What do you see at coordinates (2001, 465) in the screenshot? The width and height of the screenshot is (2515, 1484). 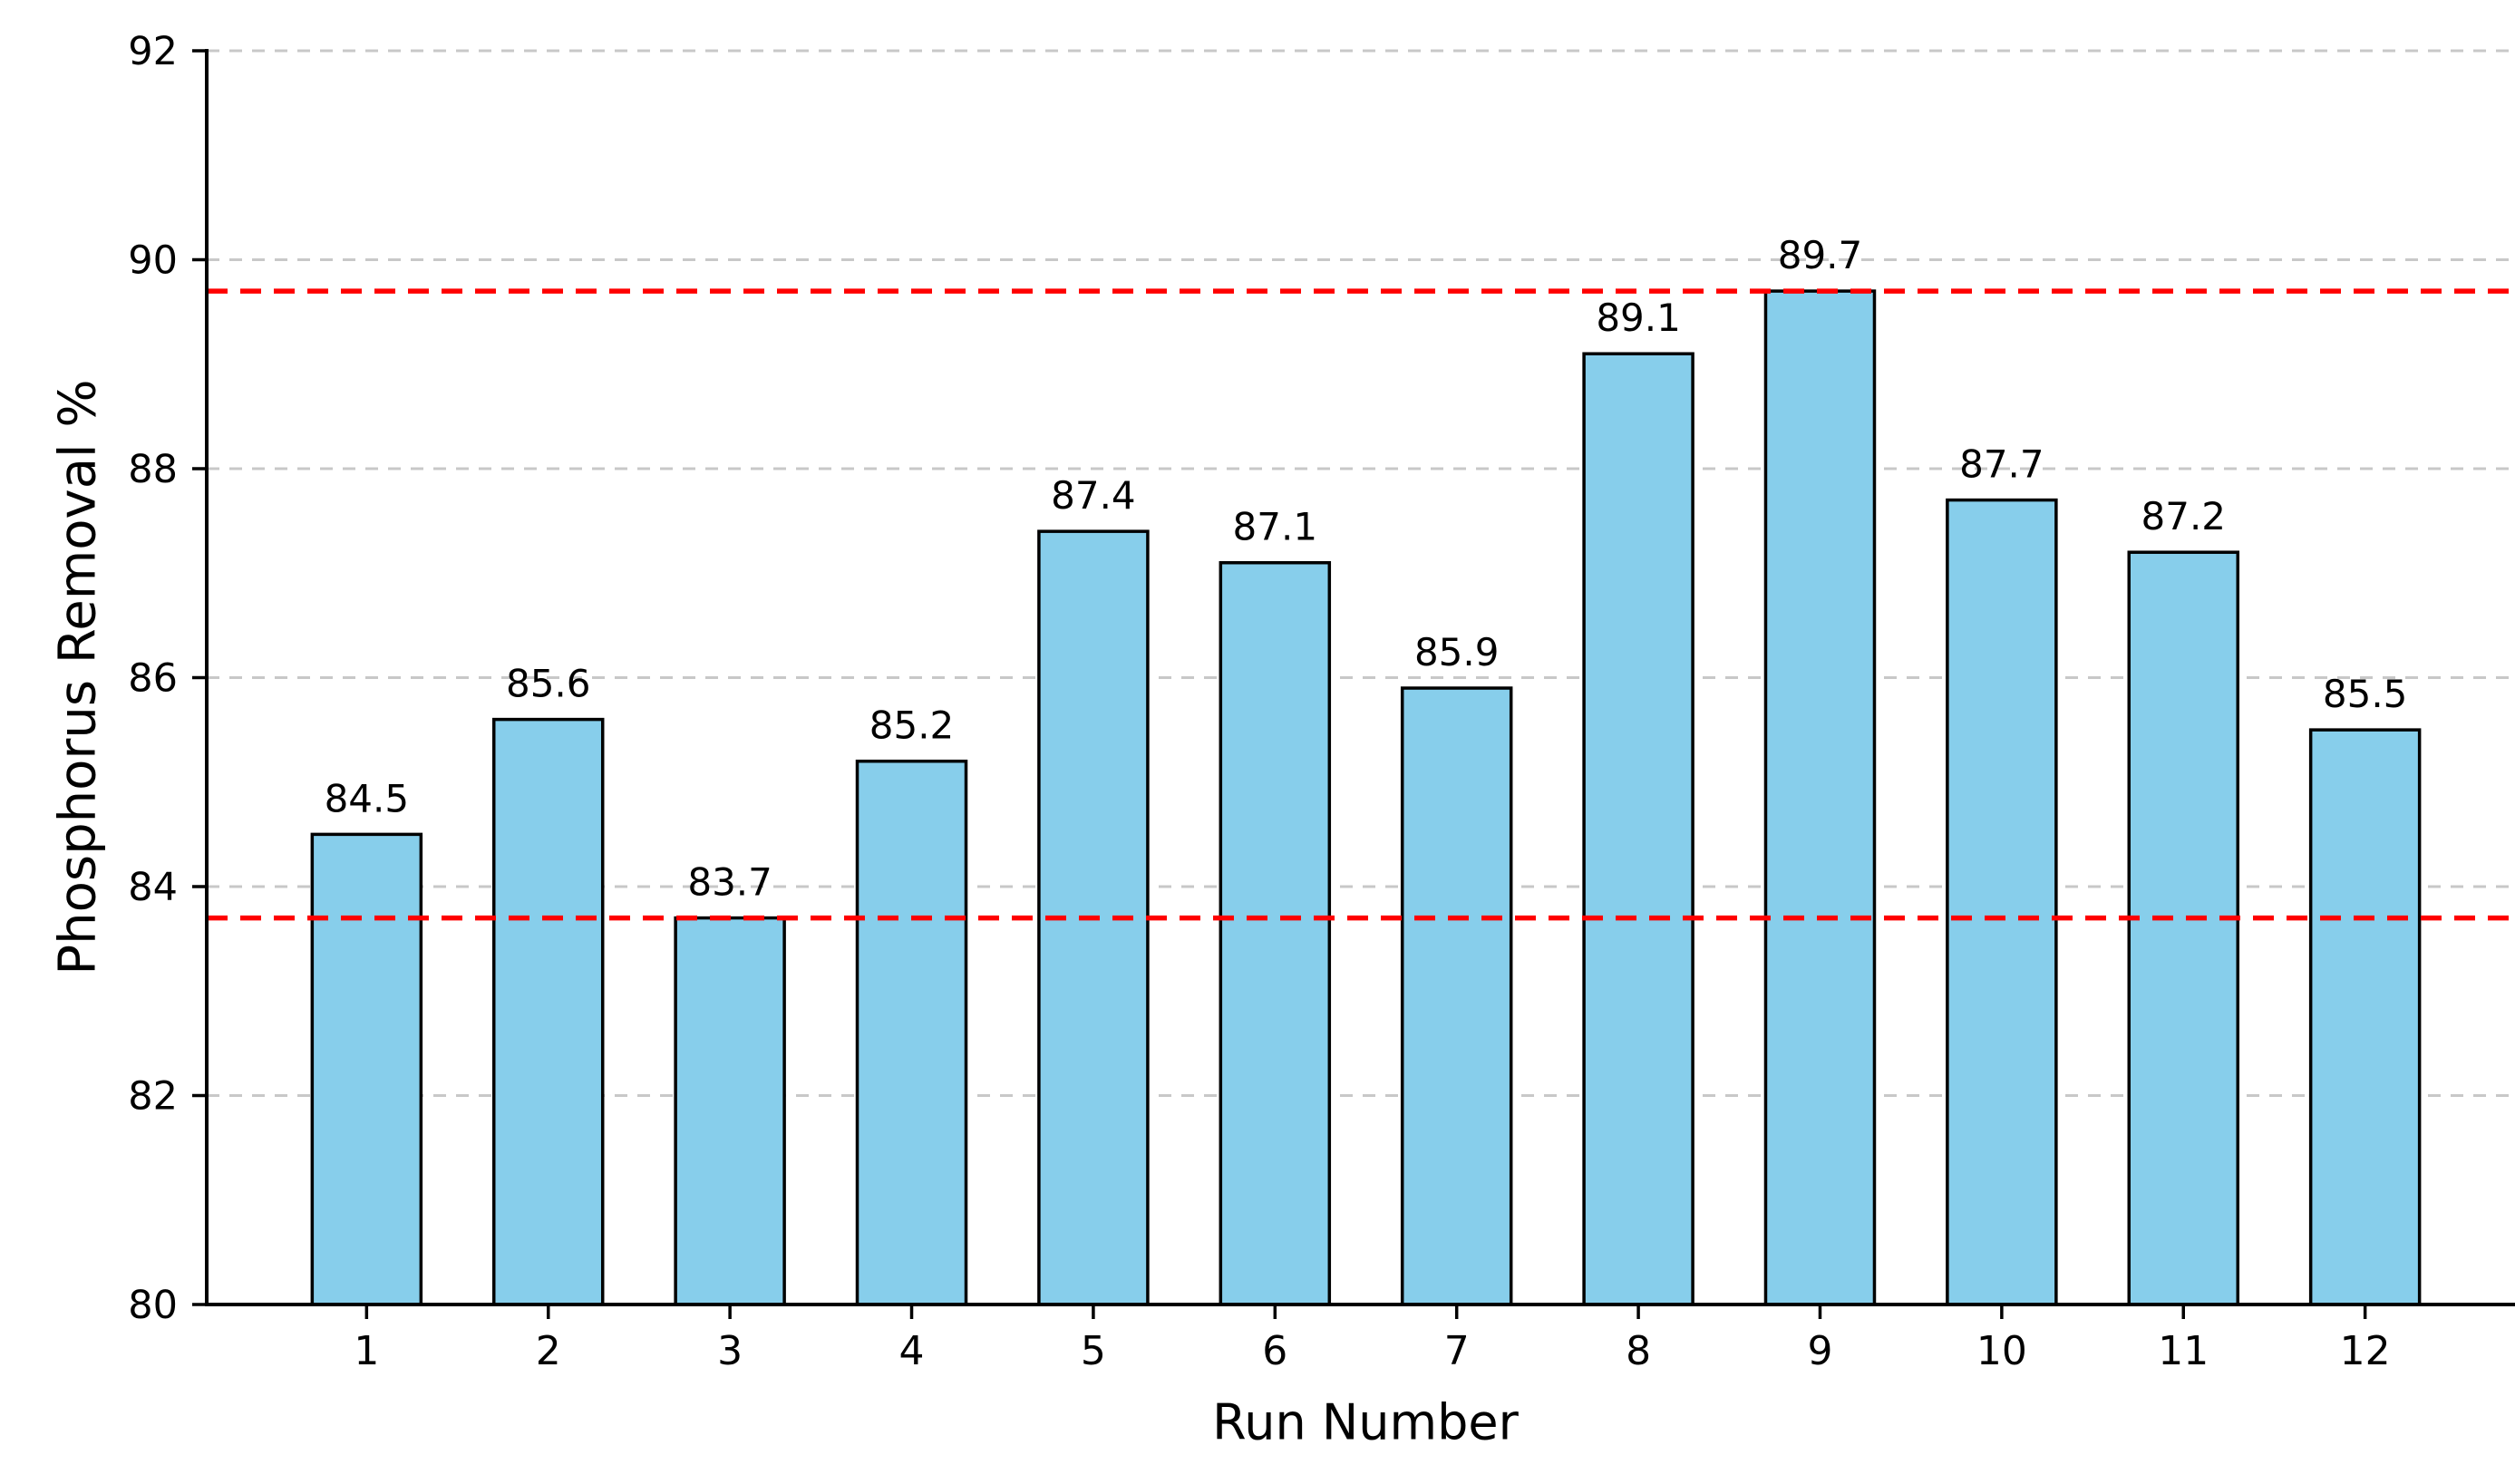 I see `bar-value-label-10: 87.7` at bounding box center [2001, 465].